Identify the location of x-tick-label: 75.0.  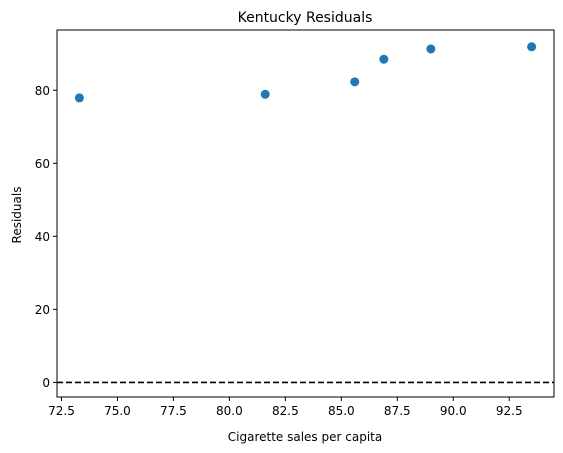
(117, 411).